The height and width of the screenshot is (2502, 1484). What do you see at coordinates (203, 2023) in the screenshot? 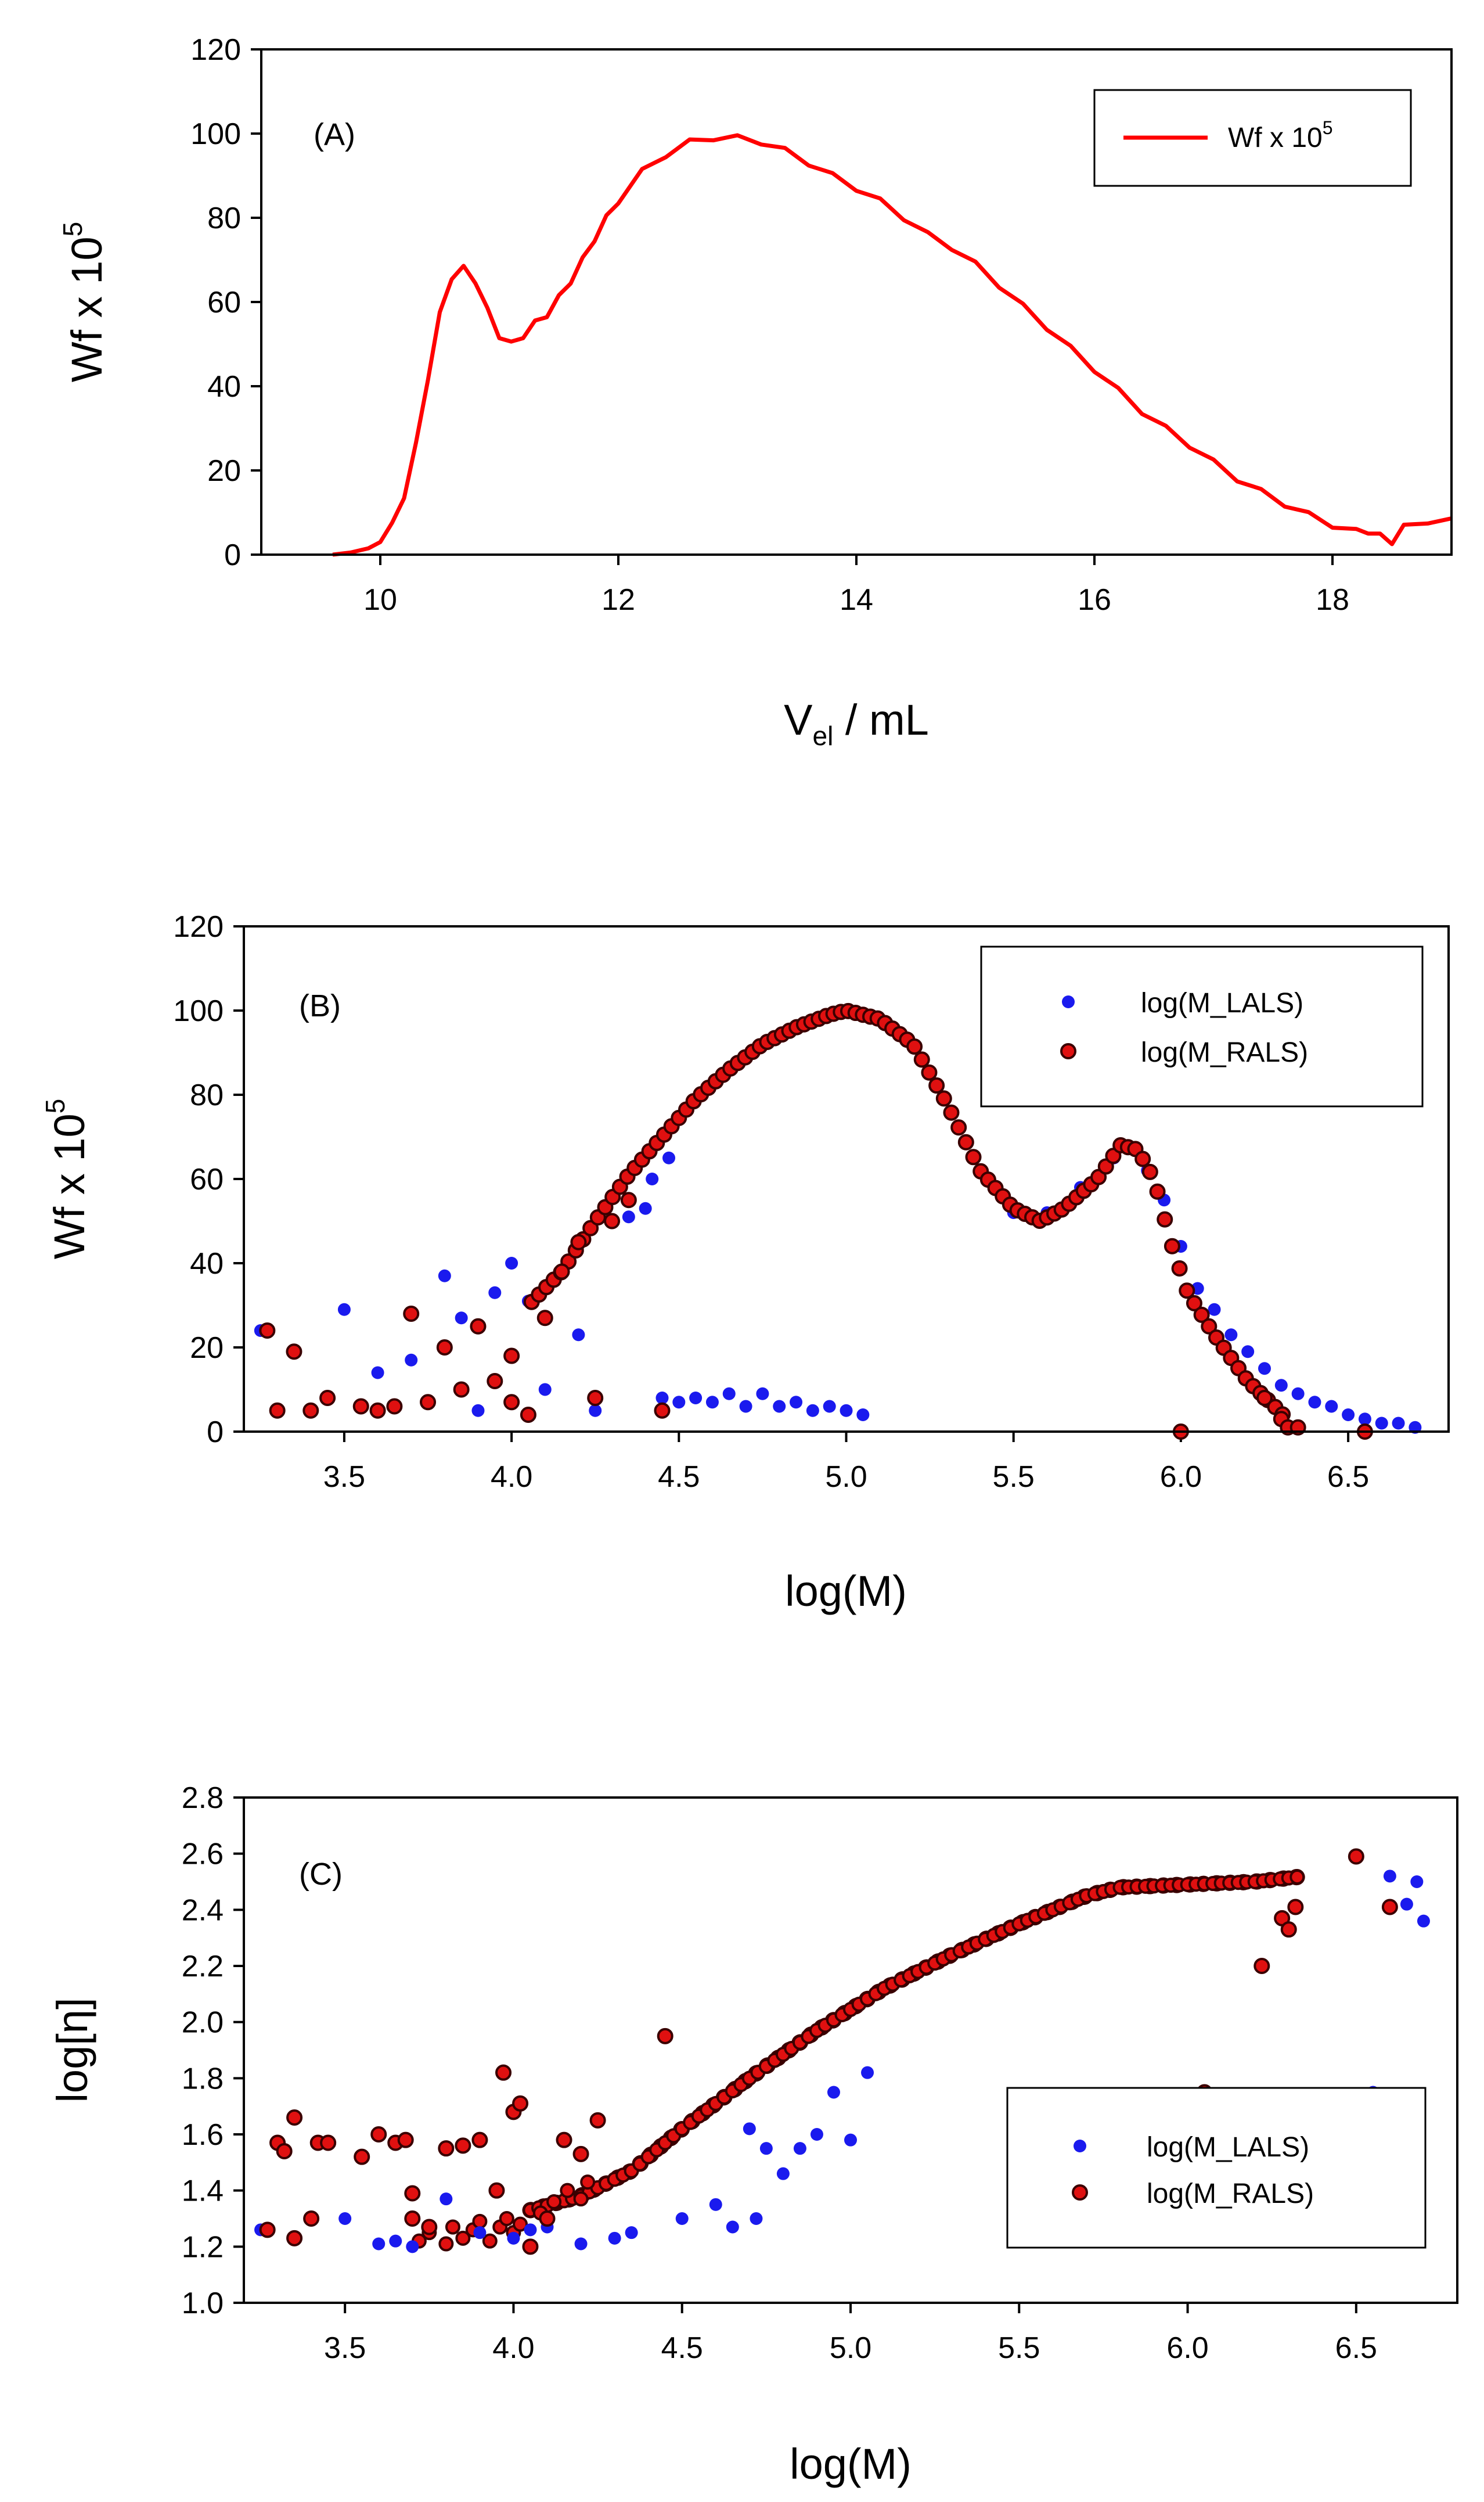
I see `panel-c-y-tick-label: 2.0` at bounding box center [203, 2023].